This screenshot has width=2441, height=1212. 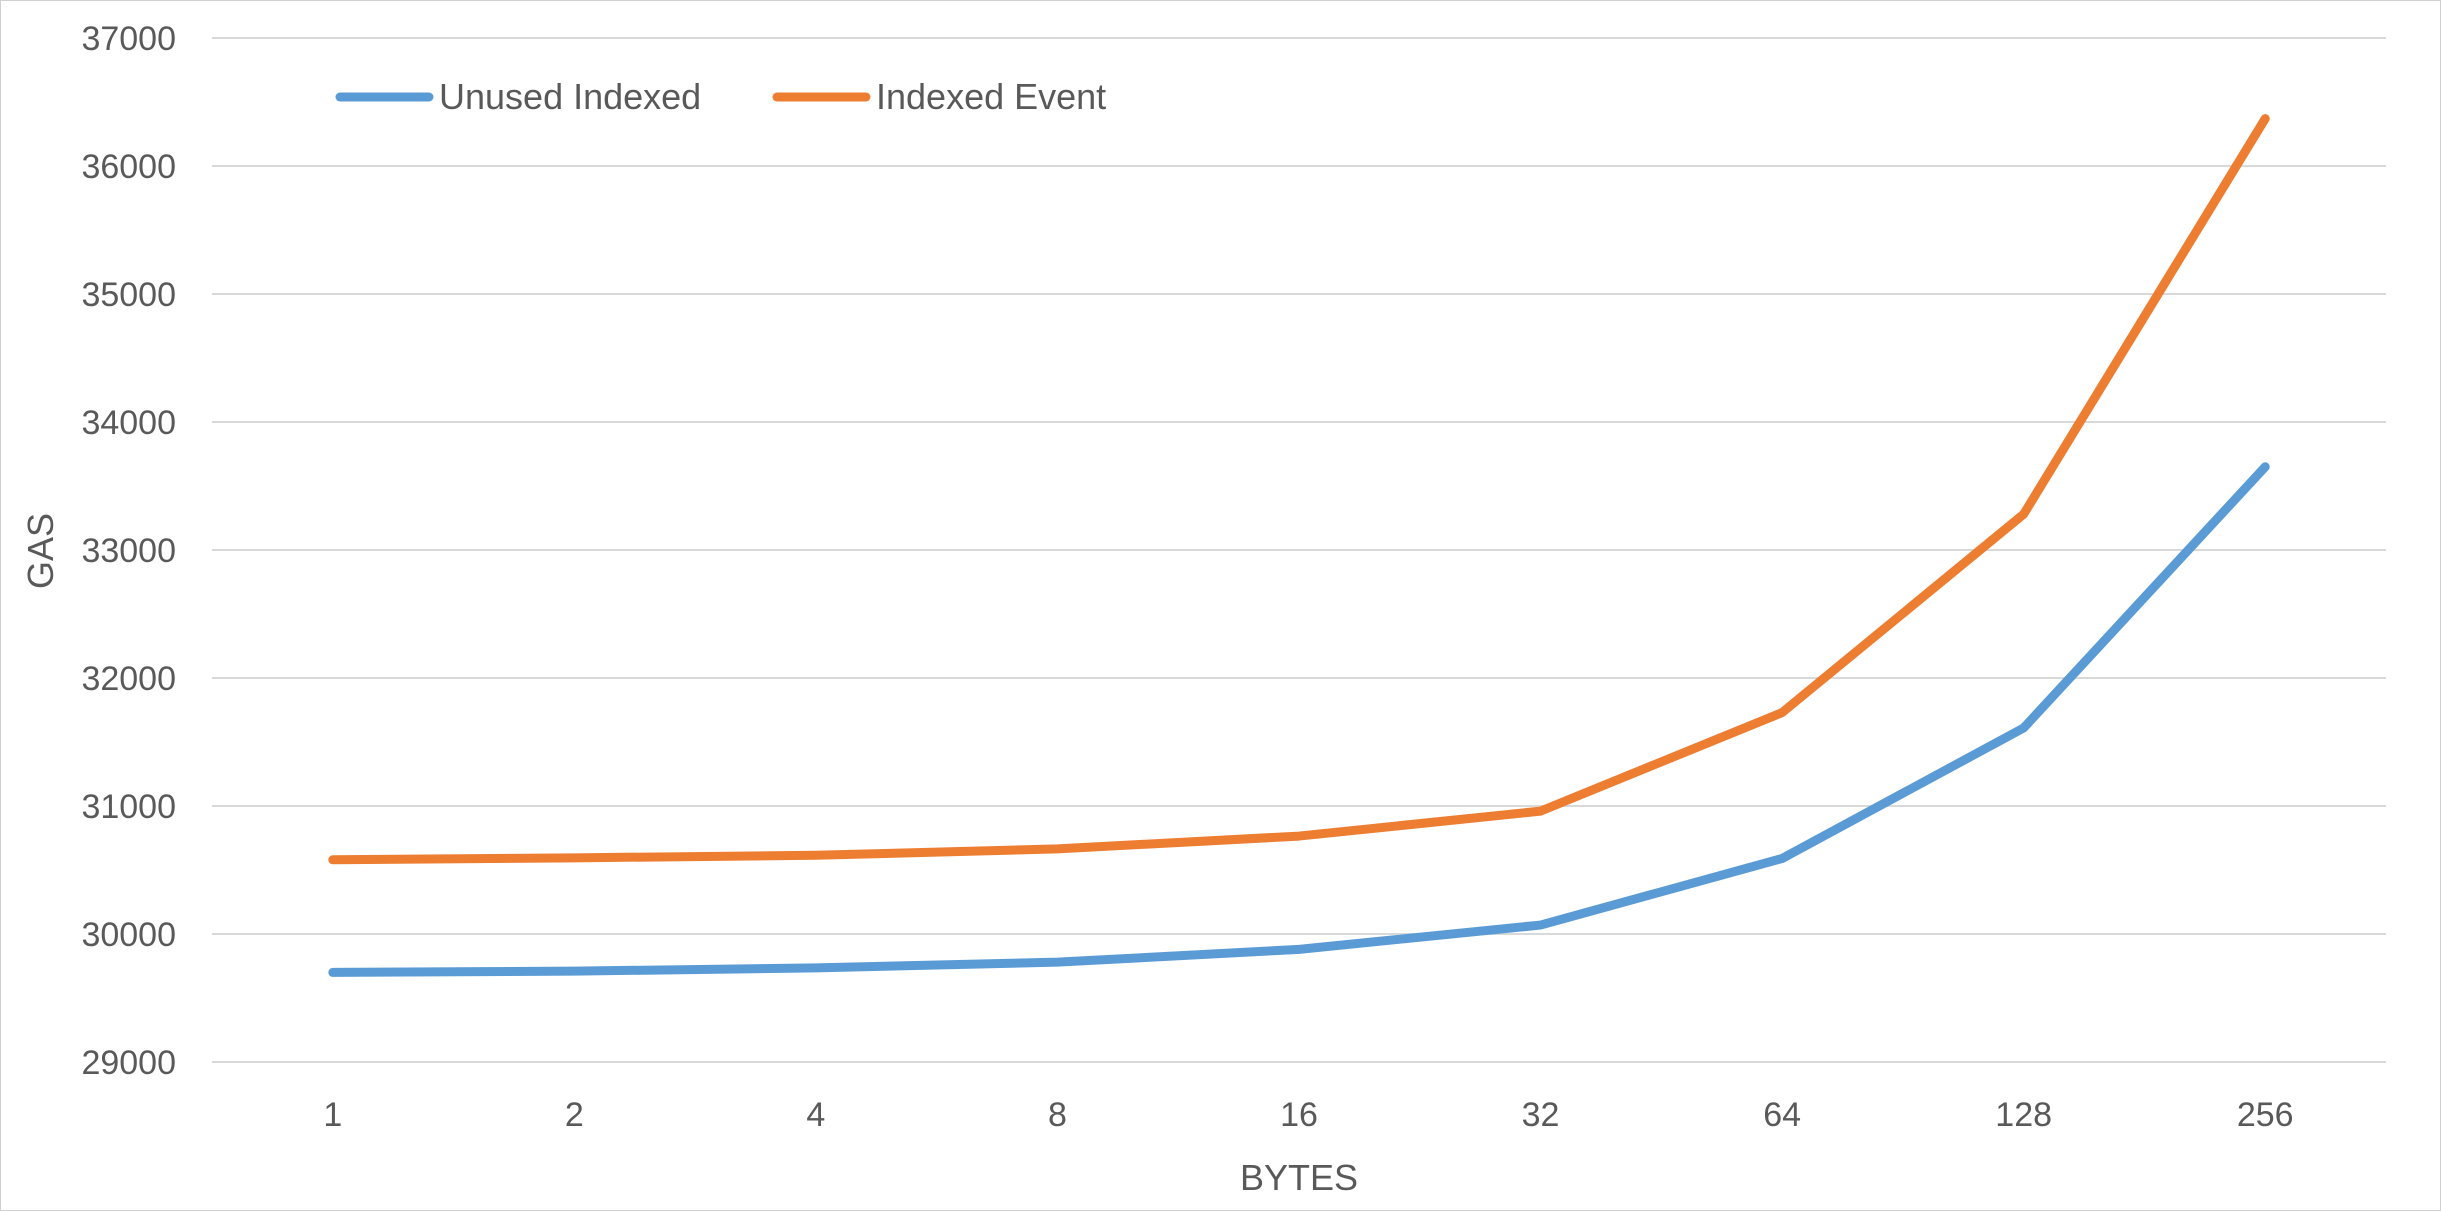 What do you see at coordinates (128, 39) in the screenshot?
I see `y-tick-label: 37000` at bounding box center [128, 39].